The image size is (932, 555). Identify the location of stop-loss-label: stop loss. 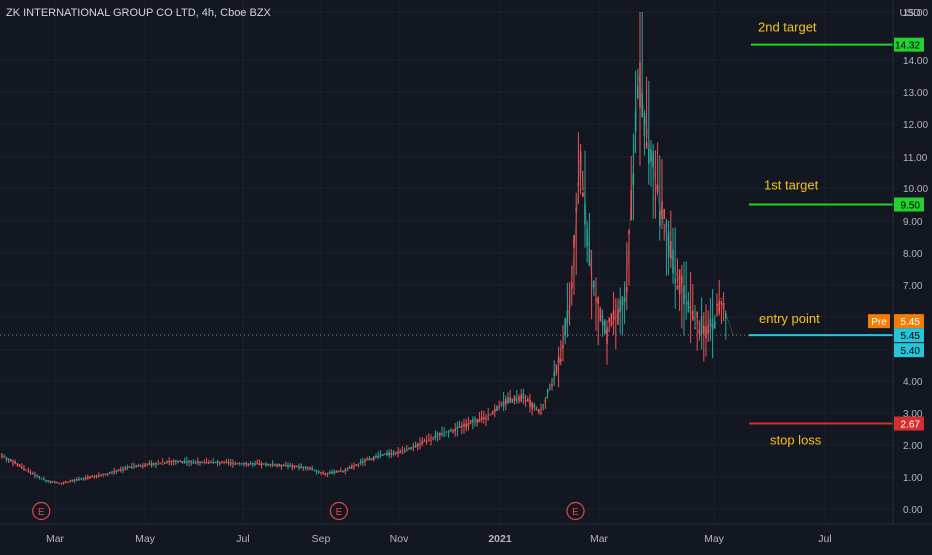
(796, 440).